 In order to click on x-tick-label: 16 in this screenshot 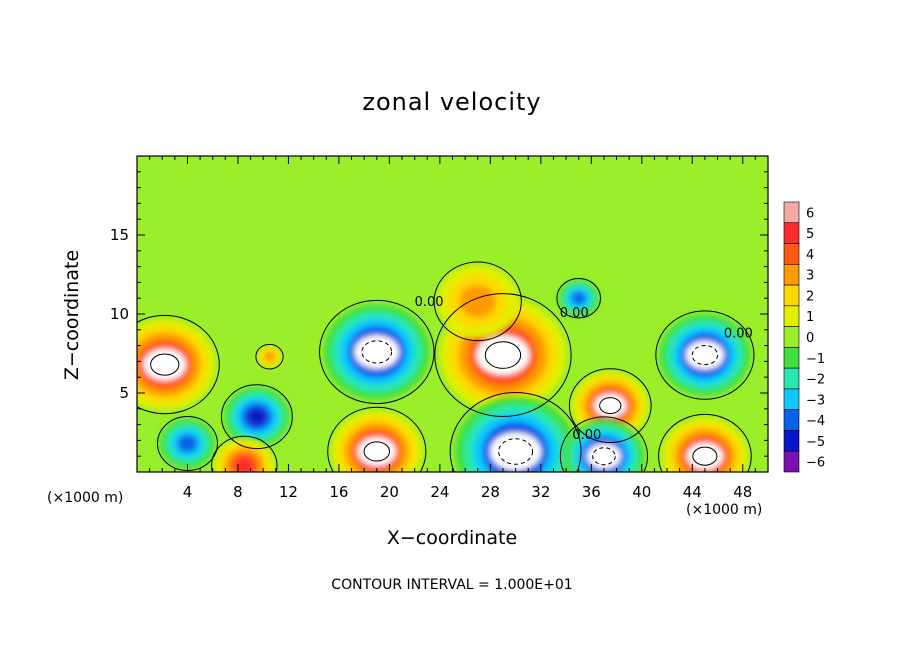, I will do `click(338, 492)`.